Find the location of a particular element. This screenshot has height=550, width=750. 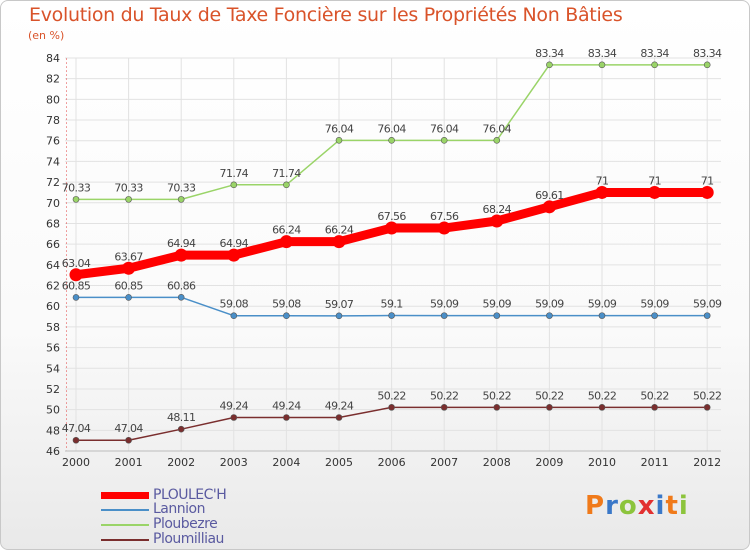

legend-item-ploulech: PLOULEC'H is located at coordinates (164, 495).